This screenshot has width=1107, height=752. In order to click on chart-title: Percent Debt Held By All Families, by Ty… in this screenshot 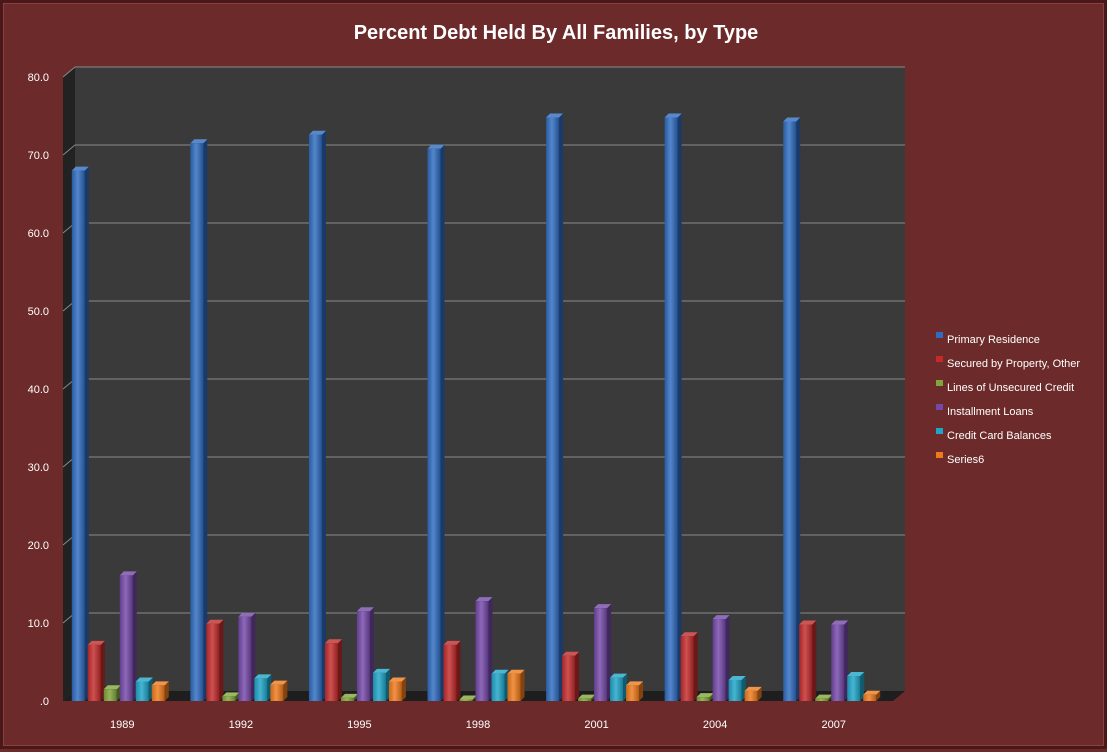, I will do `click(556, 33)`.